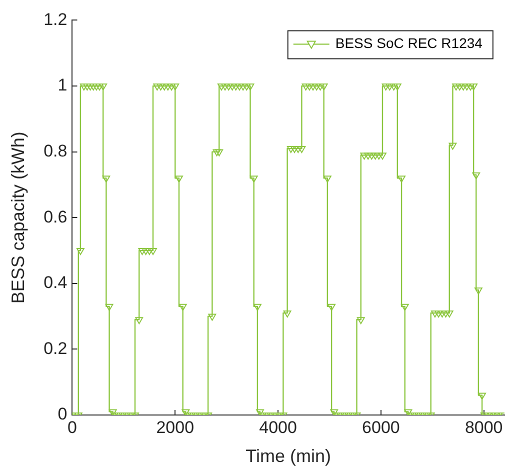 The height and width of the screenshot is (474, 511). Describe the element at coordinates (63, 414) in the screenshot. I see `y-tick-label: 0` at that location.